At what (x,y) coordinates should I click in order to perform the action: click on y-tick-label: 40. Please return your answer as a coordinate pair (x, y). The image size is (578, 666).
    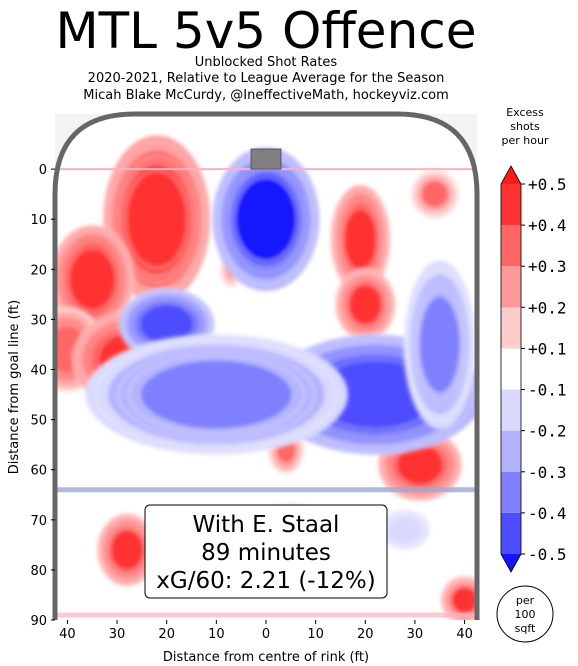
    Looking at the image, I should click on (38, 371).